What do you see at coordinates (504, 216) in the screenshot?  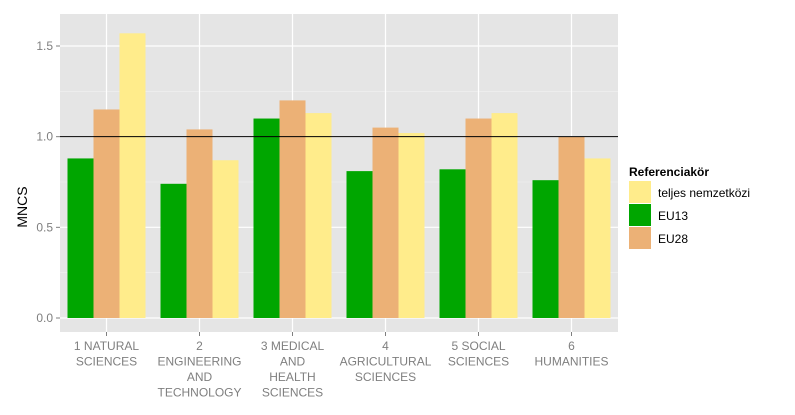 I see `bar-teljes-nemzetközi-5` at bounding box center [504, 216].